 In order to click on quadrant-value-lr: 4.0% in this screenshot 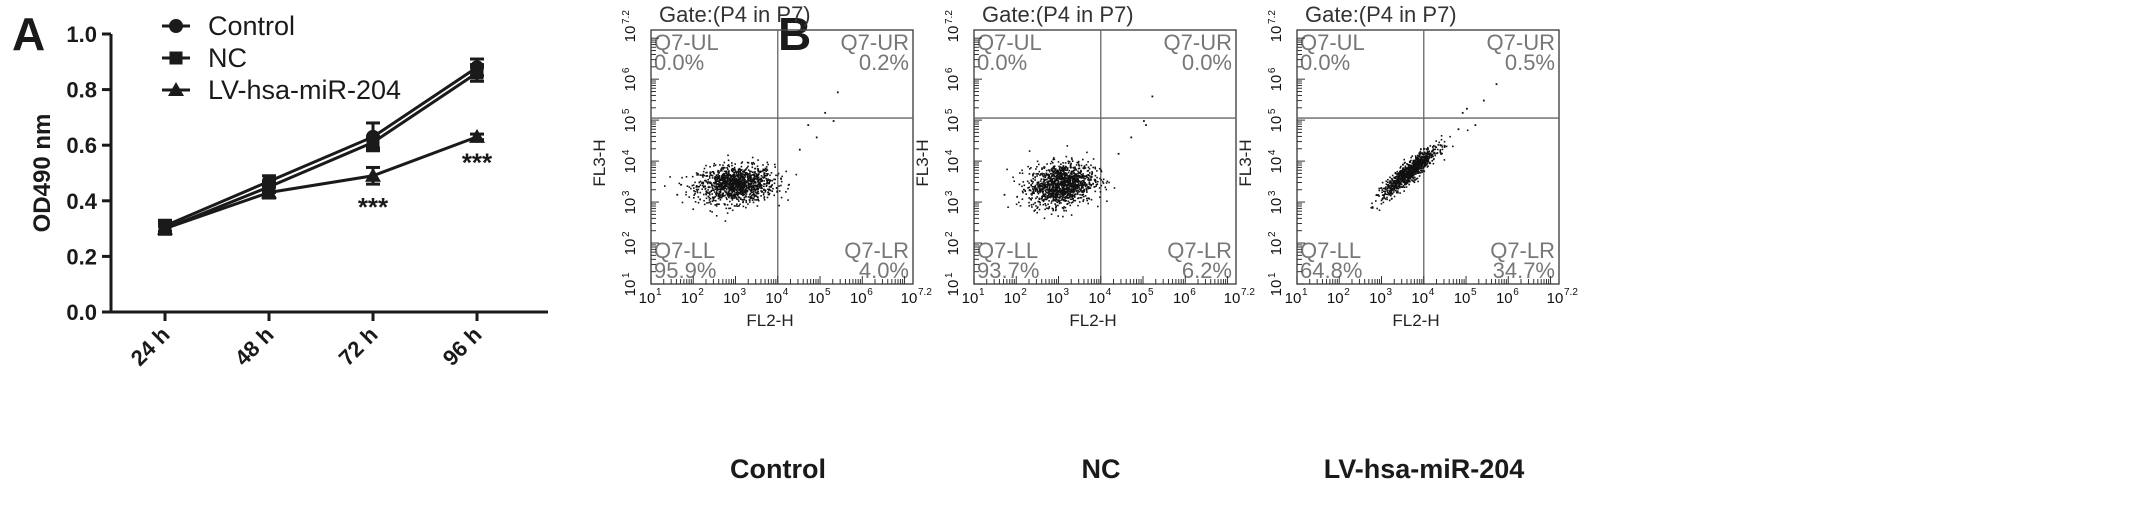, I will do `click(884, 270)`.